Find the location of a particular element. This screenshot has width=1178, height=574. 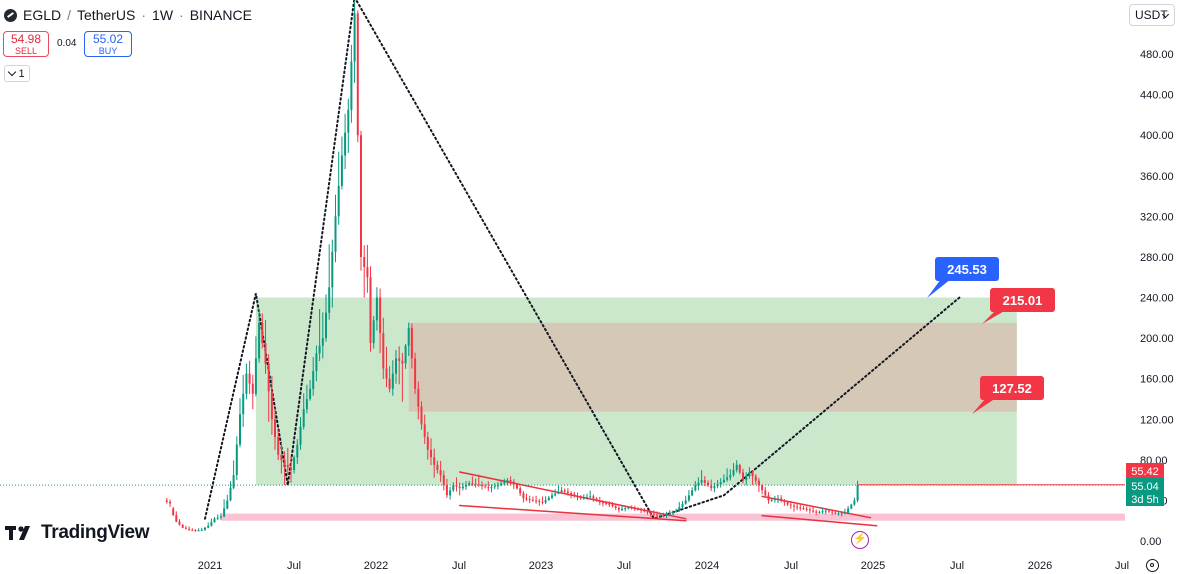

callout-pointer is located at coordinates (984, 406).